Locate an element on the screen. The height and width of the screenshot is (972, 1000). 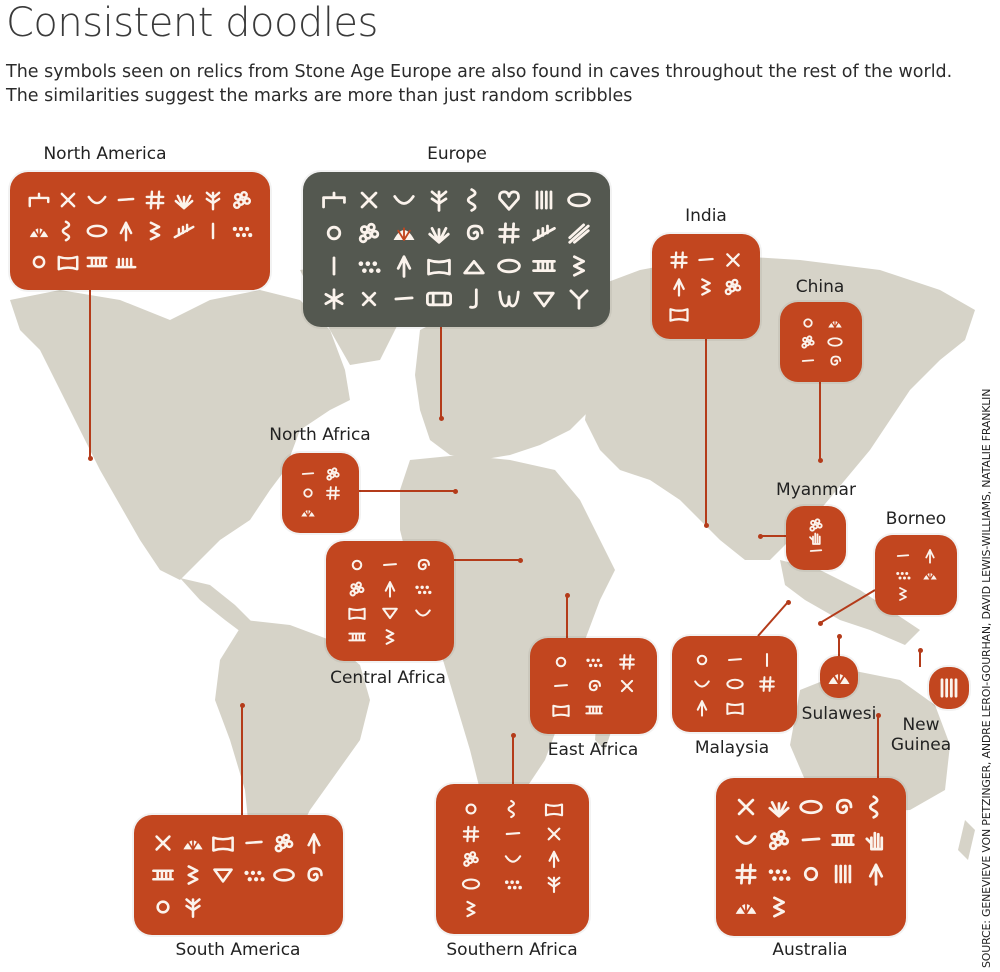
location-dot-central-africa is located at coordinates (520, 560).